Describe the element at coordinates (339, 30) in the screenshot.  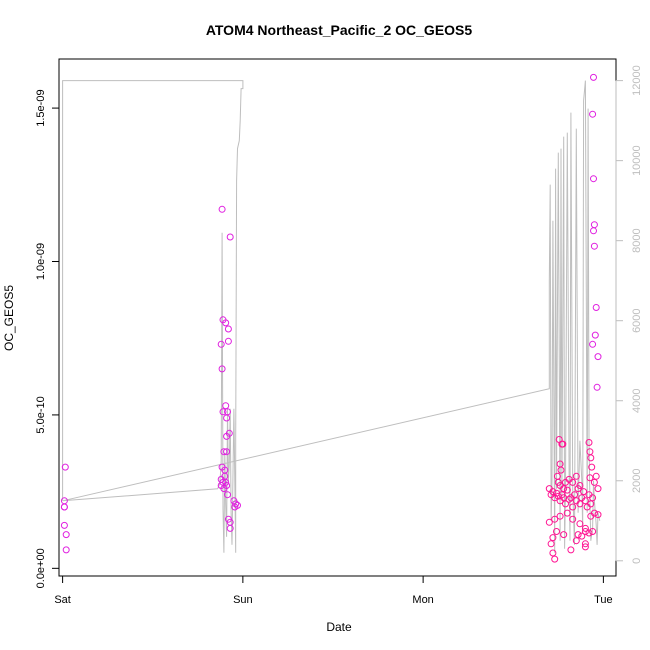
I see `chart-title: ATOM4 Northeast_Pacific_2 OC_GEOS5` at that location.